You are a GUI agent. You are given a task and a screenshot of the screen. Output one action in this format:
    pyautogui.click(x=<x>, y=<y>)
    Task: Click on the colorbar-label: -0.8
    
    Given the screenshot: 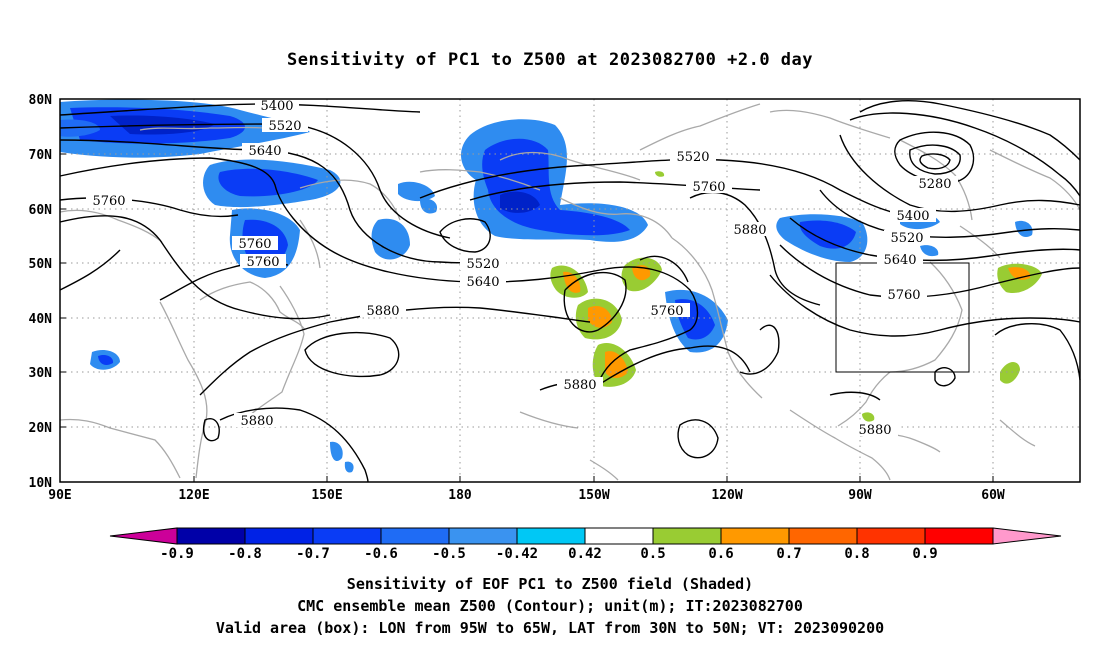 What is the action you would take?
    pyautogui.click(x=245, y=554)
    